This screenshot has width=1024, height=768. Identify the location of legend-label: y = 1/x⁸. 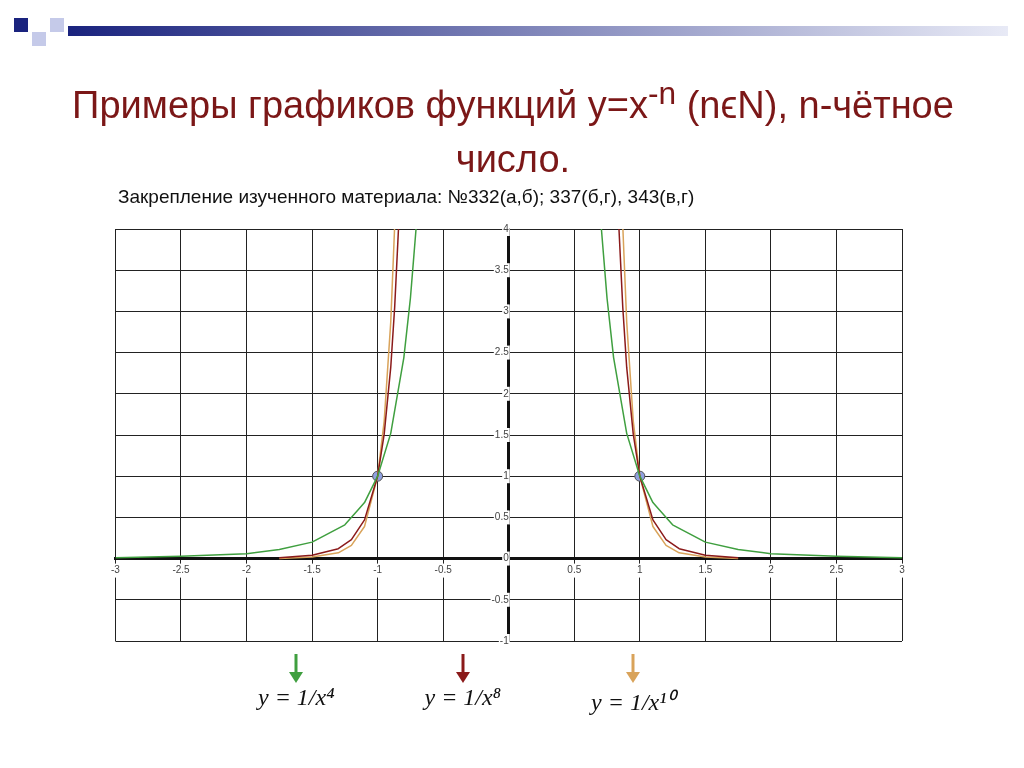
(463, 697).